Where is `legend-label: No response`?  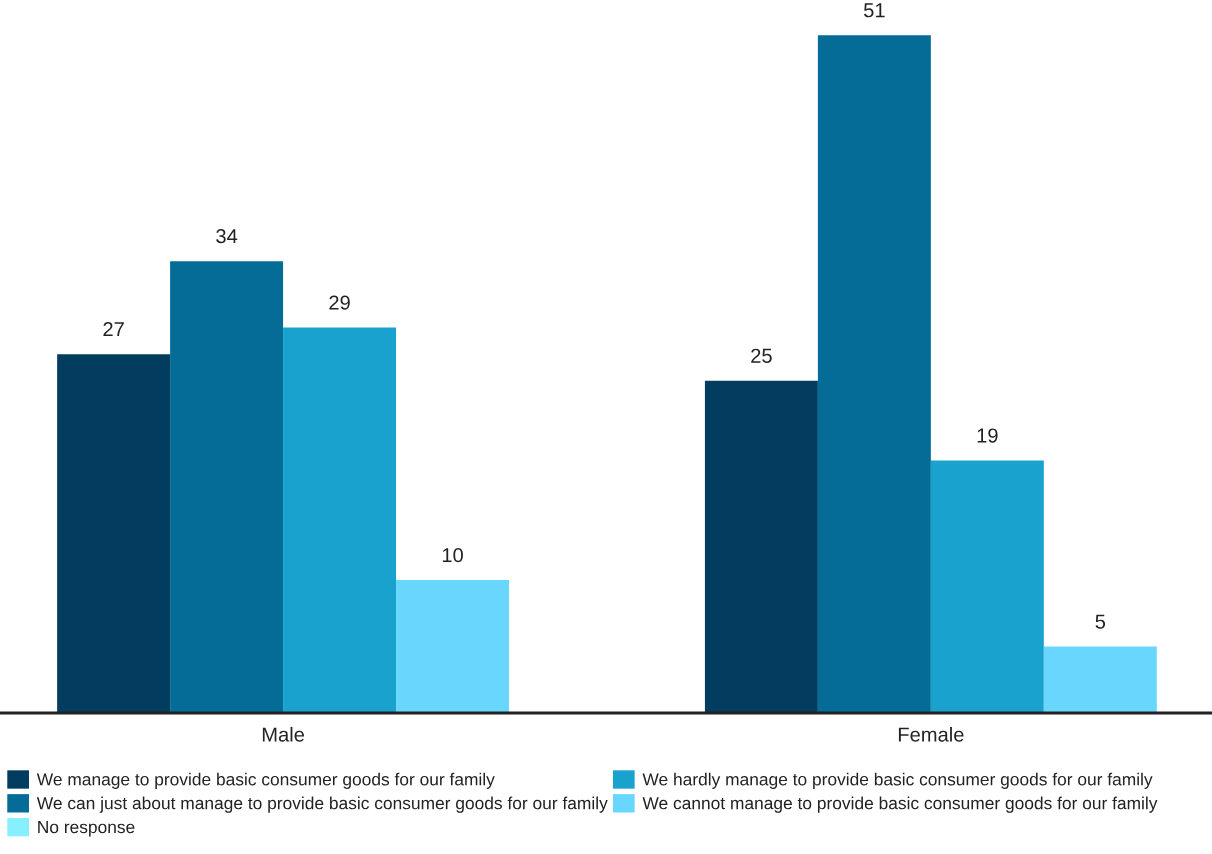
legend-label: No response is located at coordinates (86, 829).